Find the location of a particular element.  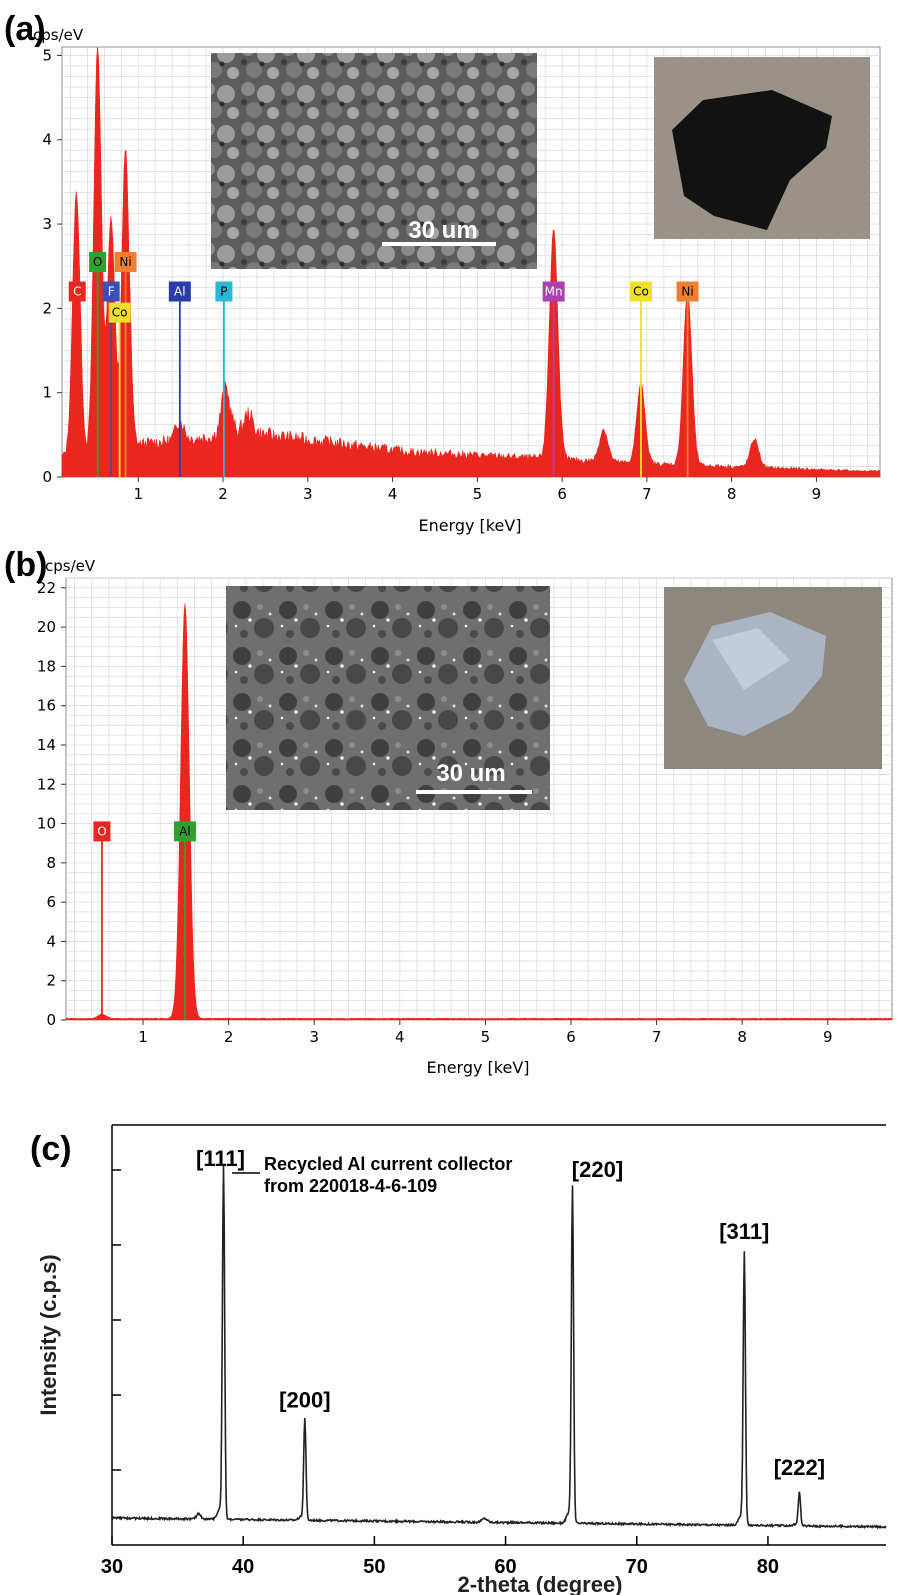

y-tick-label: 1 is located at coordinates (47, 393).